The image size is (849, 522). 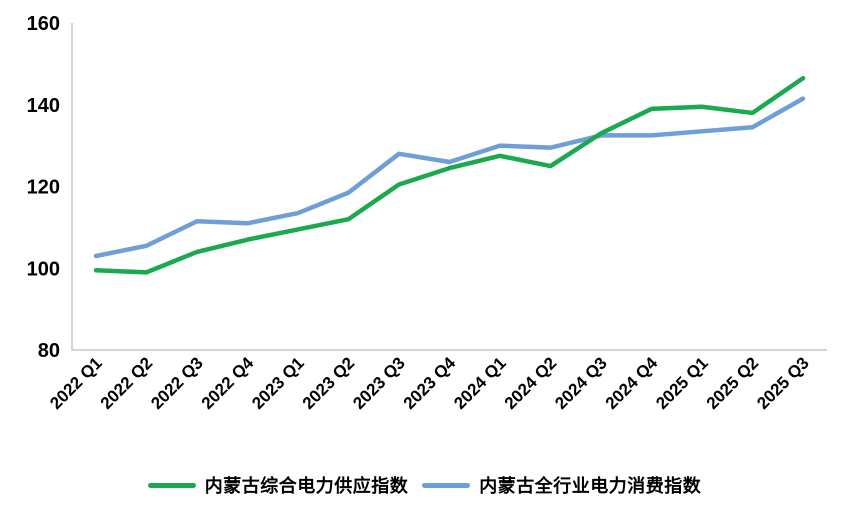 What do you see at coordinates (43, 24) in the screenshot?
I see `y-tick-label: 160` at bounding box center [43, 24].